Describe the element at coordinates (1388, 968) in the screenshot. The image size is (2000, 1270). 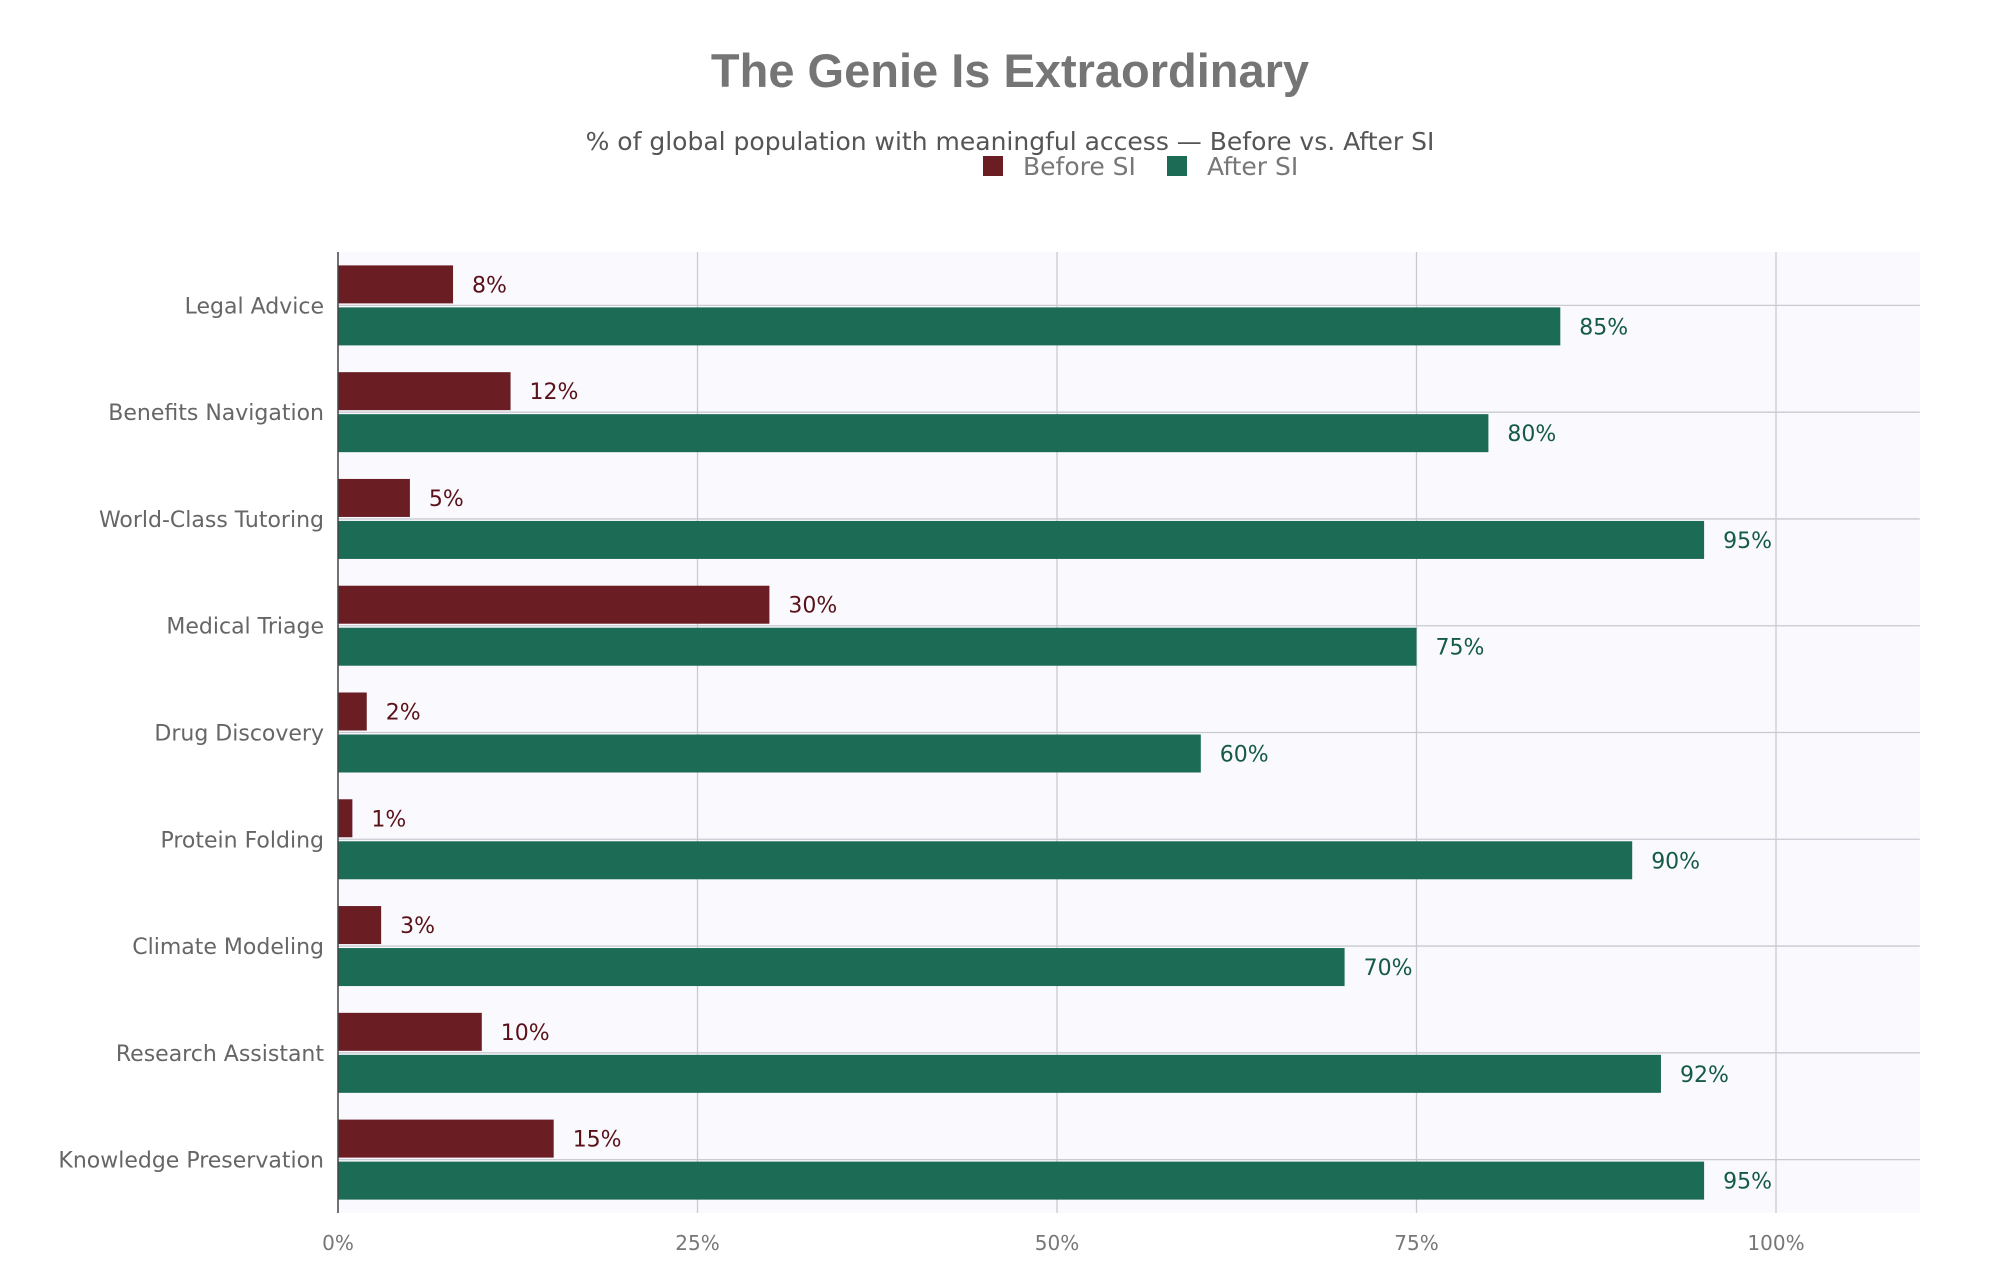
I see `data-label-after-6: 70%` at that location.